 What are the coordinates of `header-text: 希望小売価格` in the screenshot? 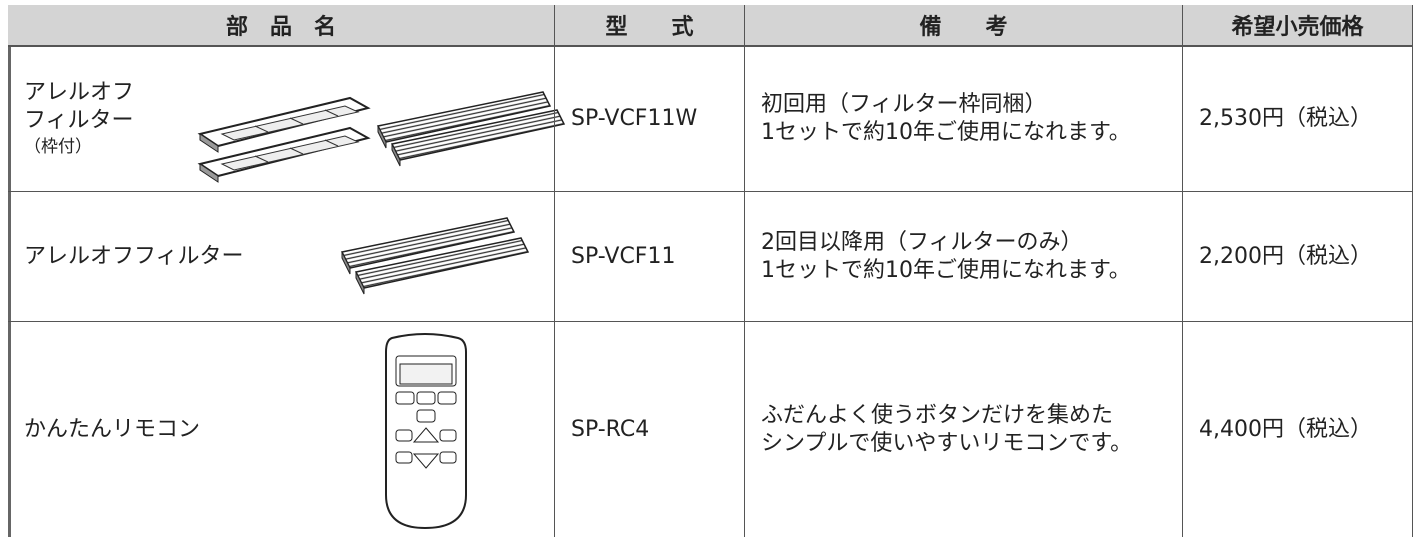 It's located at (1297, 27).